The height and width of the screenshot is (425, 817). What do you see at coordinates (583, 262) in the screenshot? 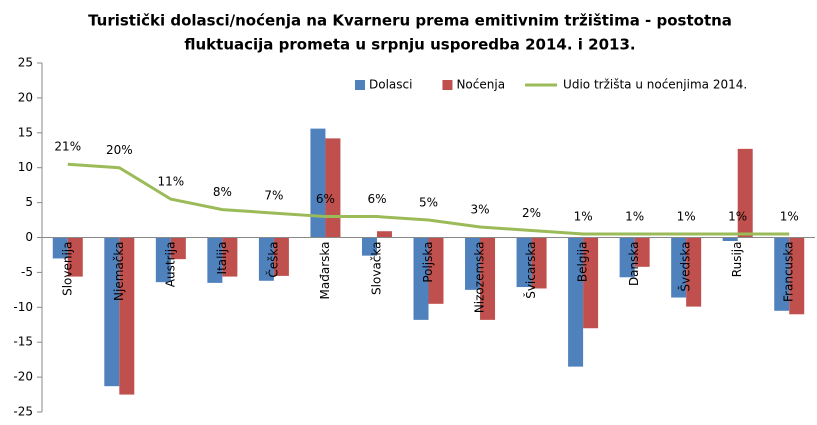
I see `x-tick-label: Belgija` at bounding box center [583, 262].